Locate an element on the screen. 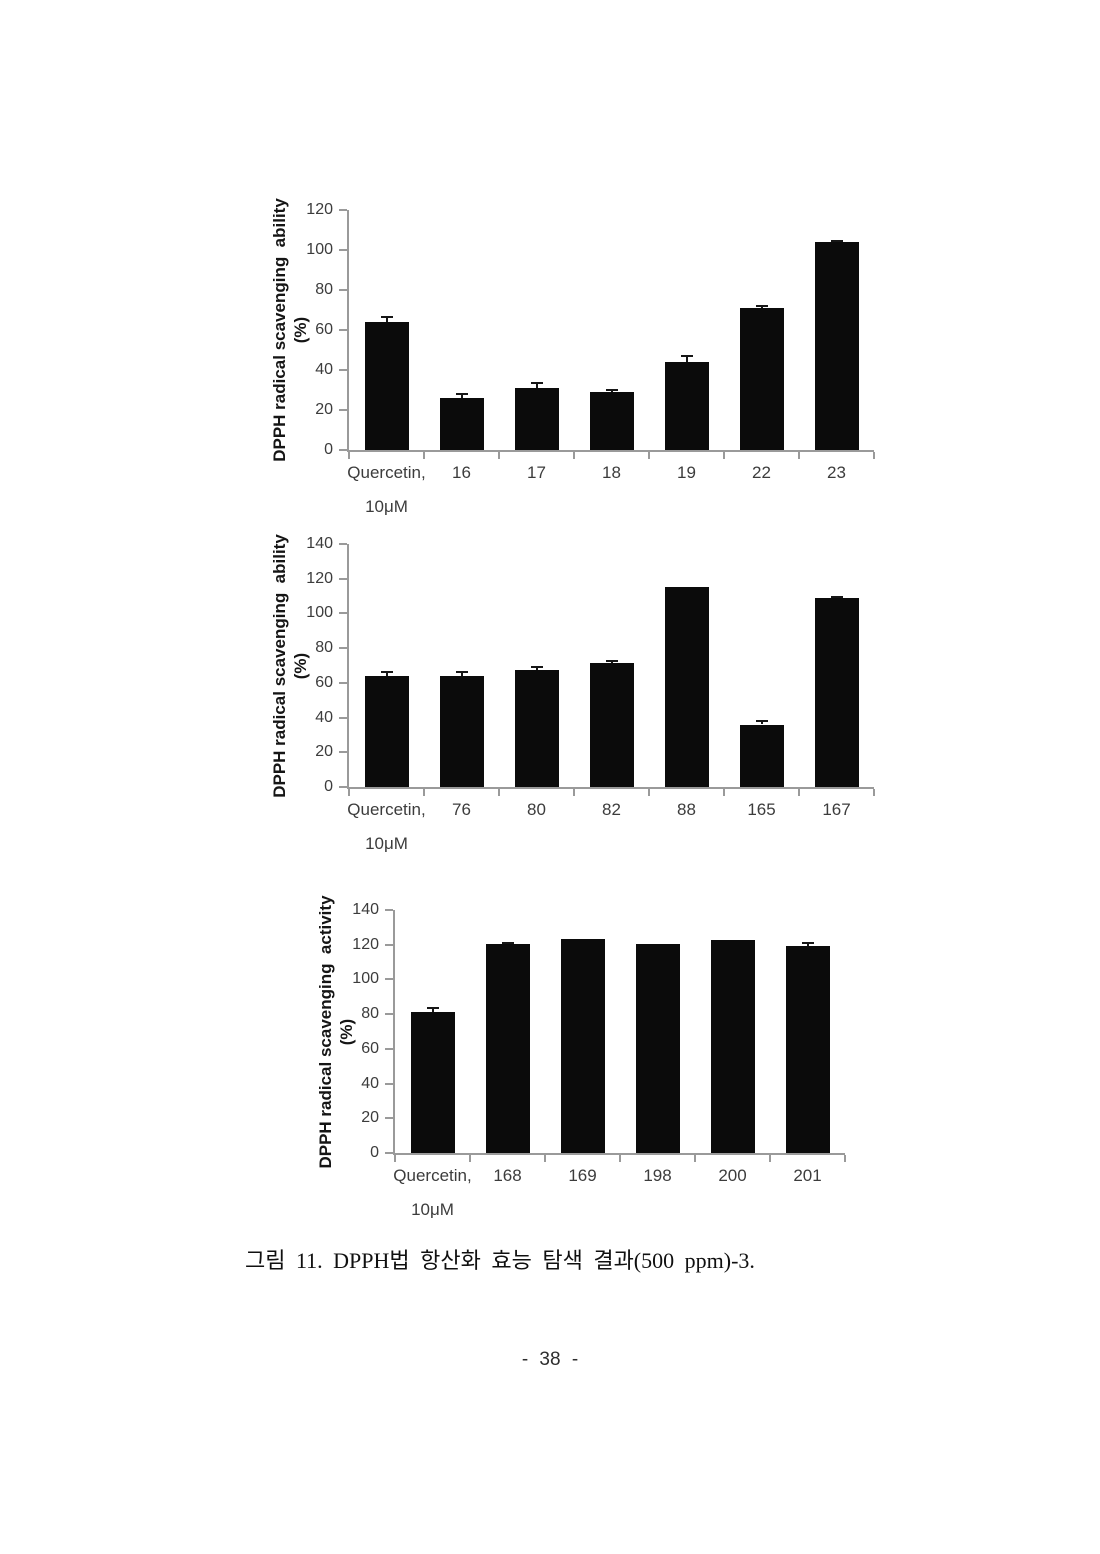 The height and width of the screenshot is (1554, 1100). x-category-label: 23 is located at coordinates (836, 472).